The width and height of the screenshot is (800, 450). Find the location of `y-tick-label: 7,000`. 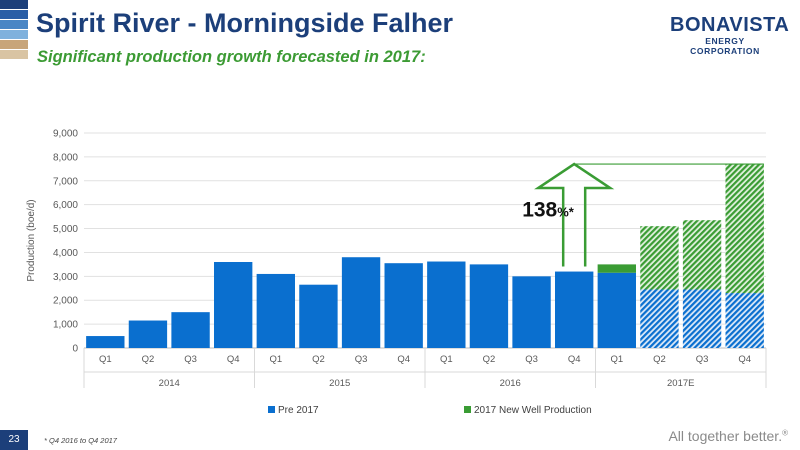

y-tick-label: 7,000 is located at coordinates (65, 181).